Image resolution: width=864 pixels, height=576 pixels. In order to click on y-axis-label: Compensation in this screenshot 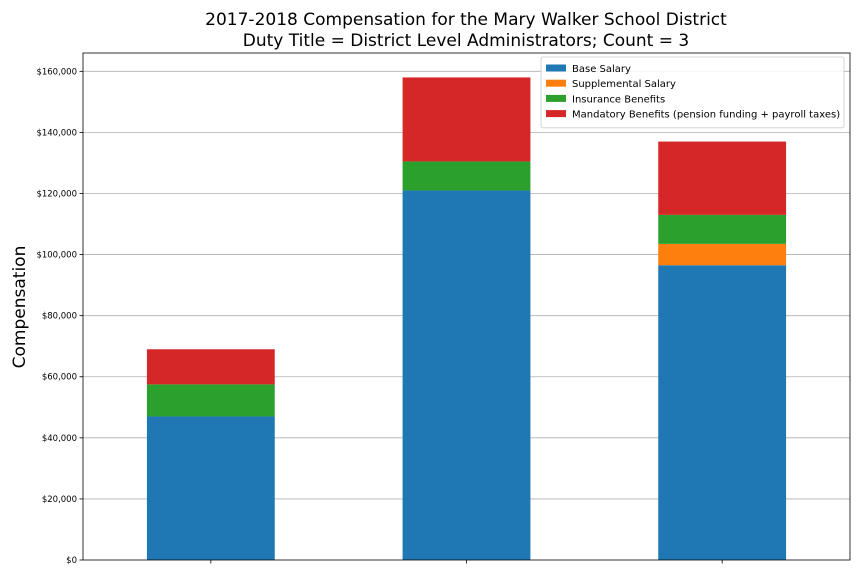, I will do `click(20, 307)`.